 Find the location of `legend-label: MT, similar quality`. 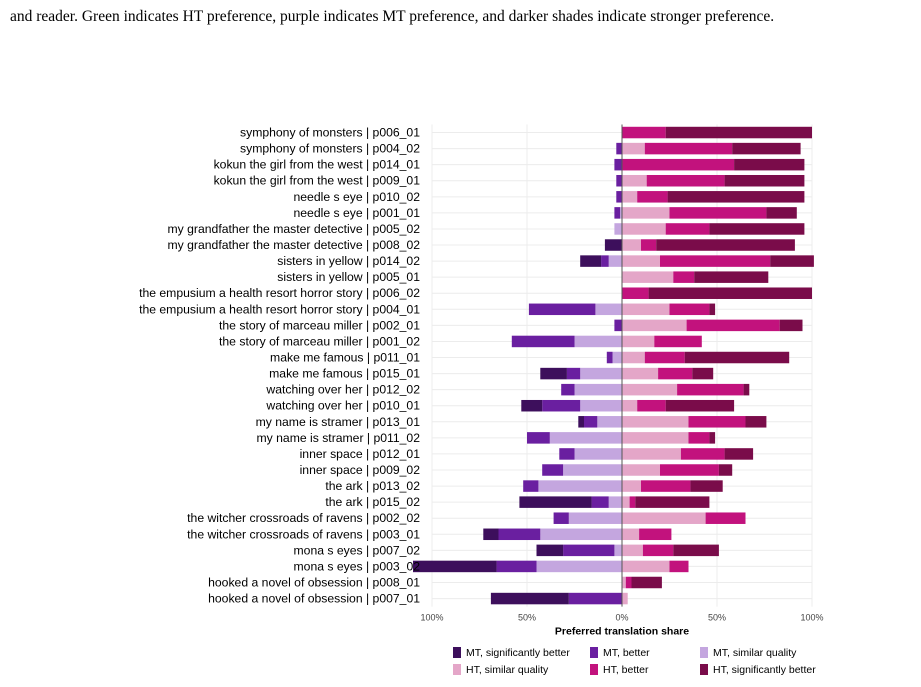

legend-label: MT, similar quality is located at coordinates (755, 653).